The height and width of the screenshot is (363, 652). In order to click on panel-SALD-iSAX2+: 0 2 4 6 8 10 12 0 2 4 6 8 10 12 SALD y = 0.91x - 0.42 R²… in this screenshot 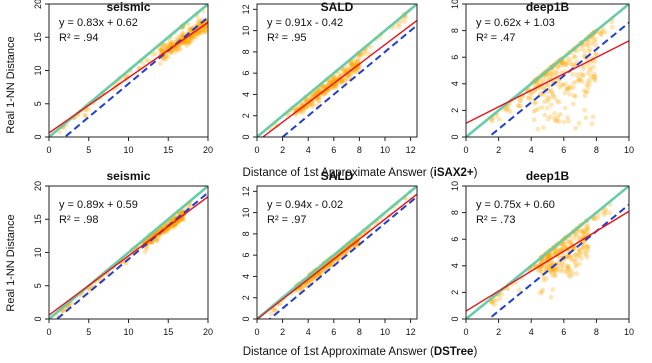, I will do `click(329, 77)`.